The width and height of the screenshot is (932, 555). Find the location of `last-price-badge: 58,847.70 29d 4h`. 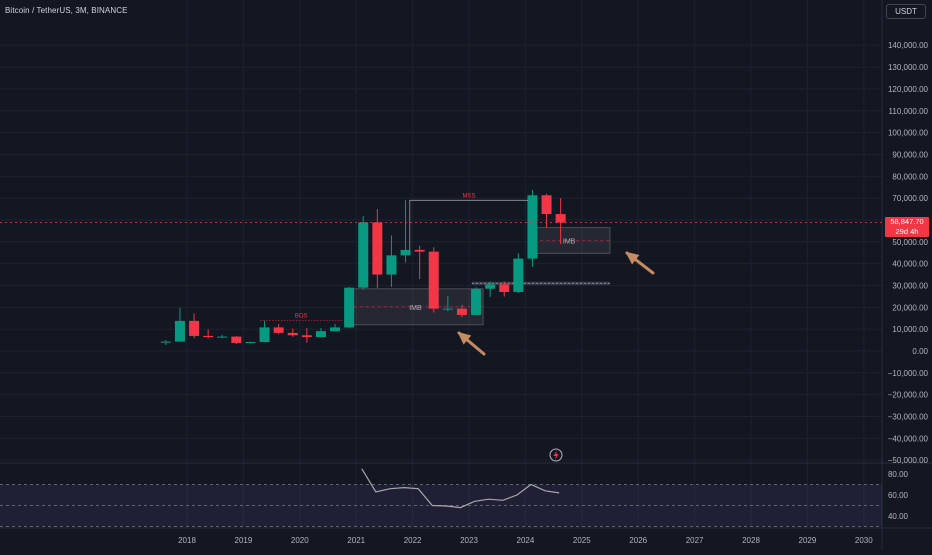

last-price-badge: 58,847.70 29d 4h is located at coordinates (907, 227).